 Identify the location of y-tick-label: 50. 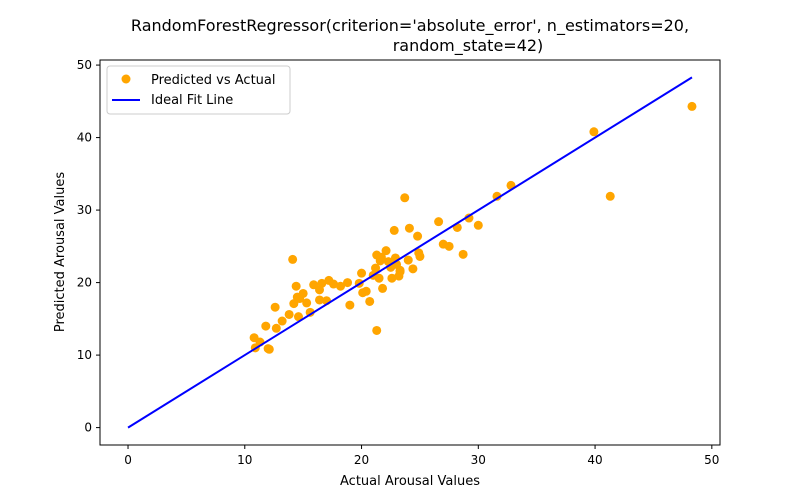
(84, 65).